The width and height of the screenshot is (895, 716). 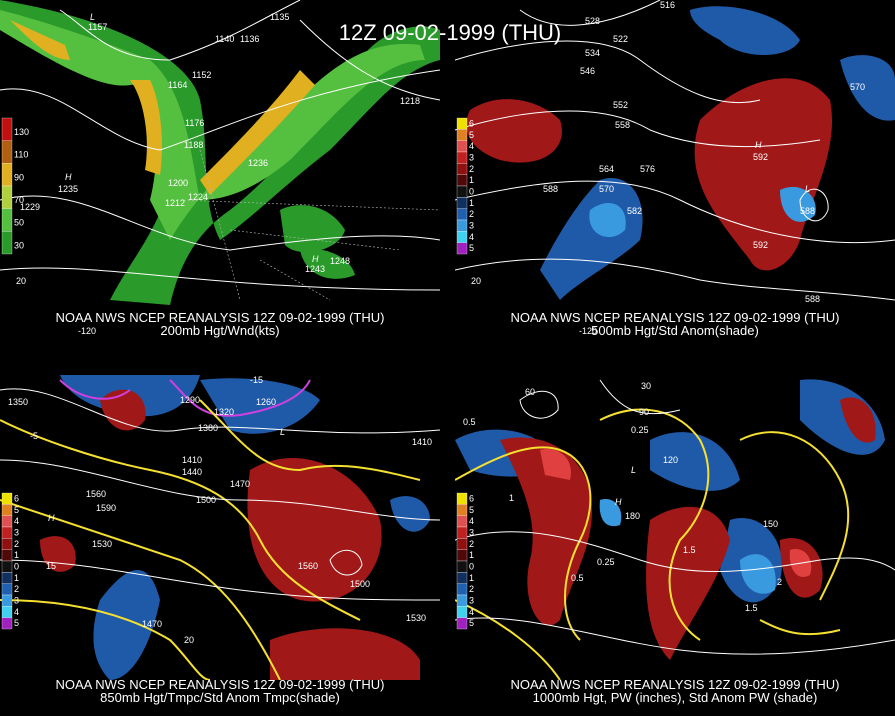 I want to click on contour-label: 564, so click(x=606, y=169).